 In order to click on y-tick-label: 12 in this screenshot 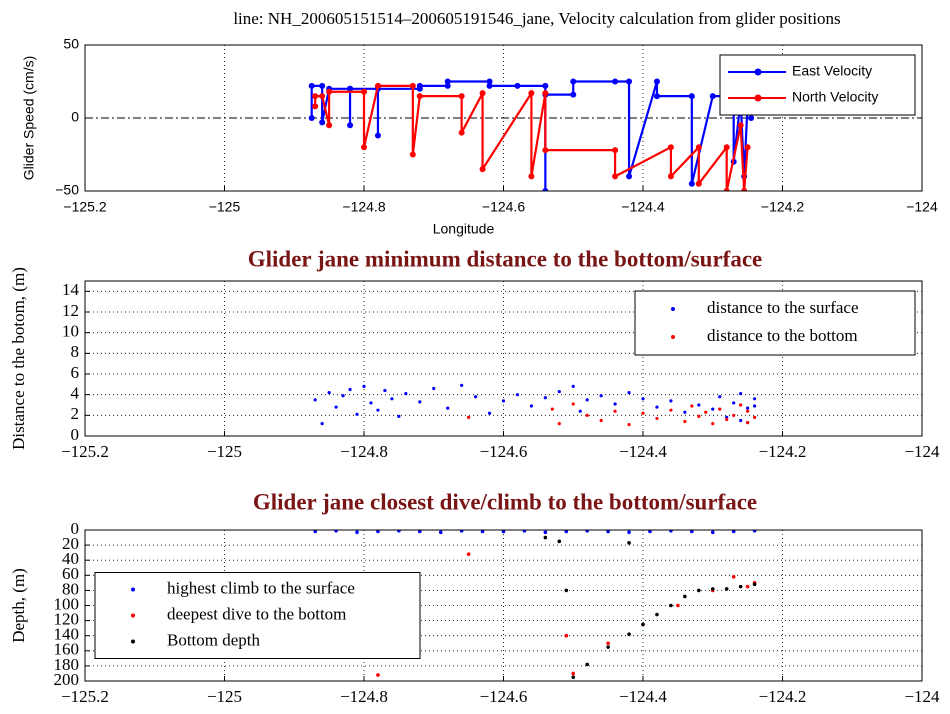, I will do `click(70, 310)`.